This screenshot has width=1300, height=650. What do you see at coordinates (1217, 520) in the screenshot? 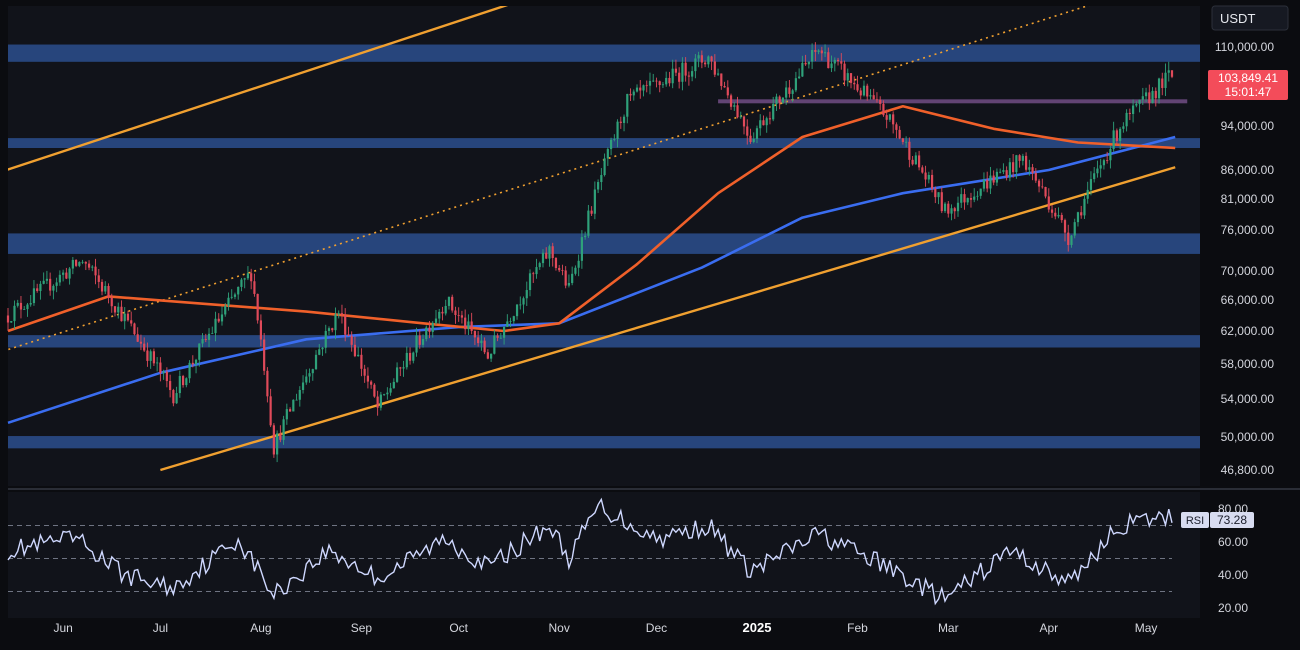
I see `rsi-value-tag: RSI 73.28` at bounding box center [1217, 520].